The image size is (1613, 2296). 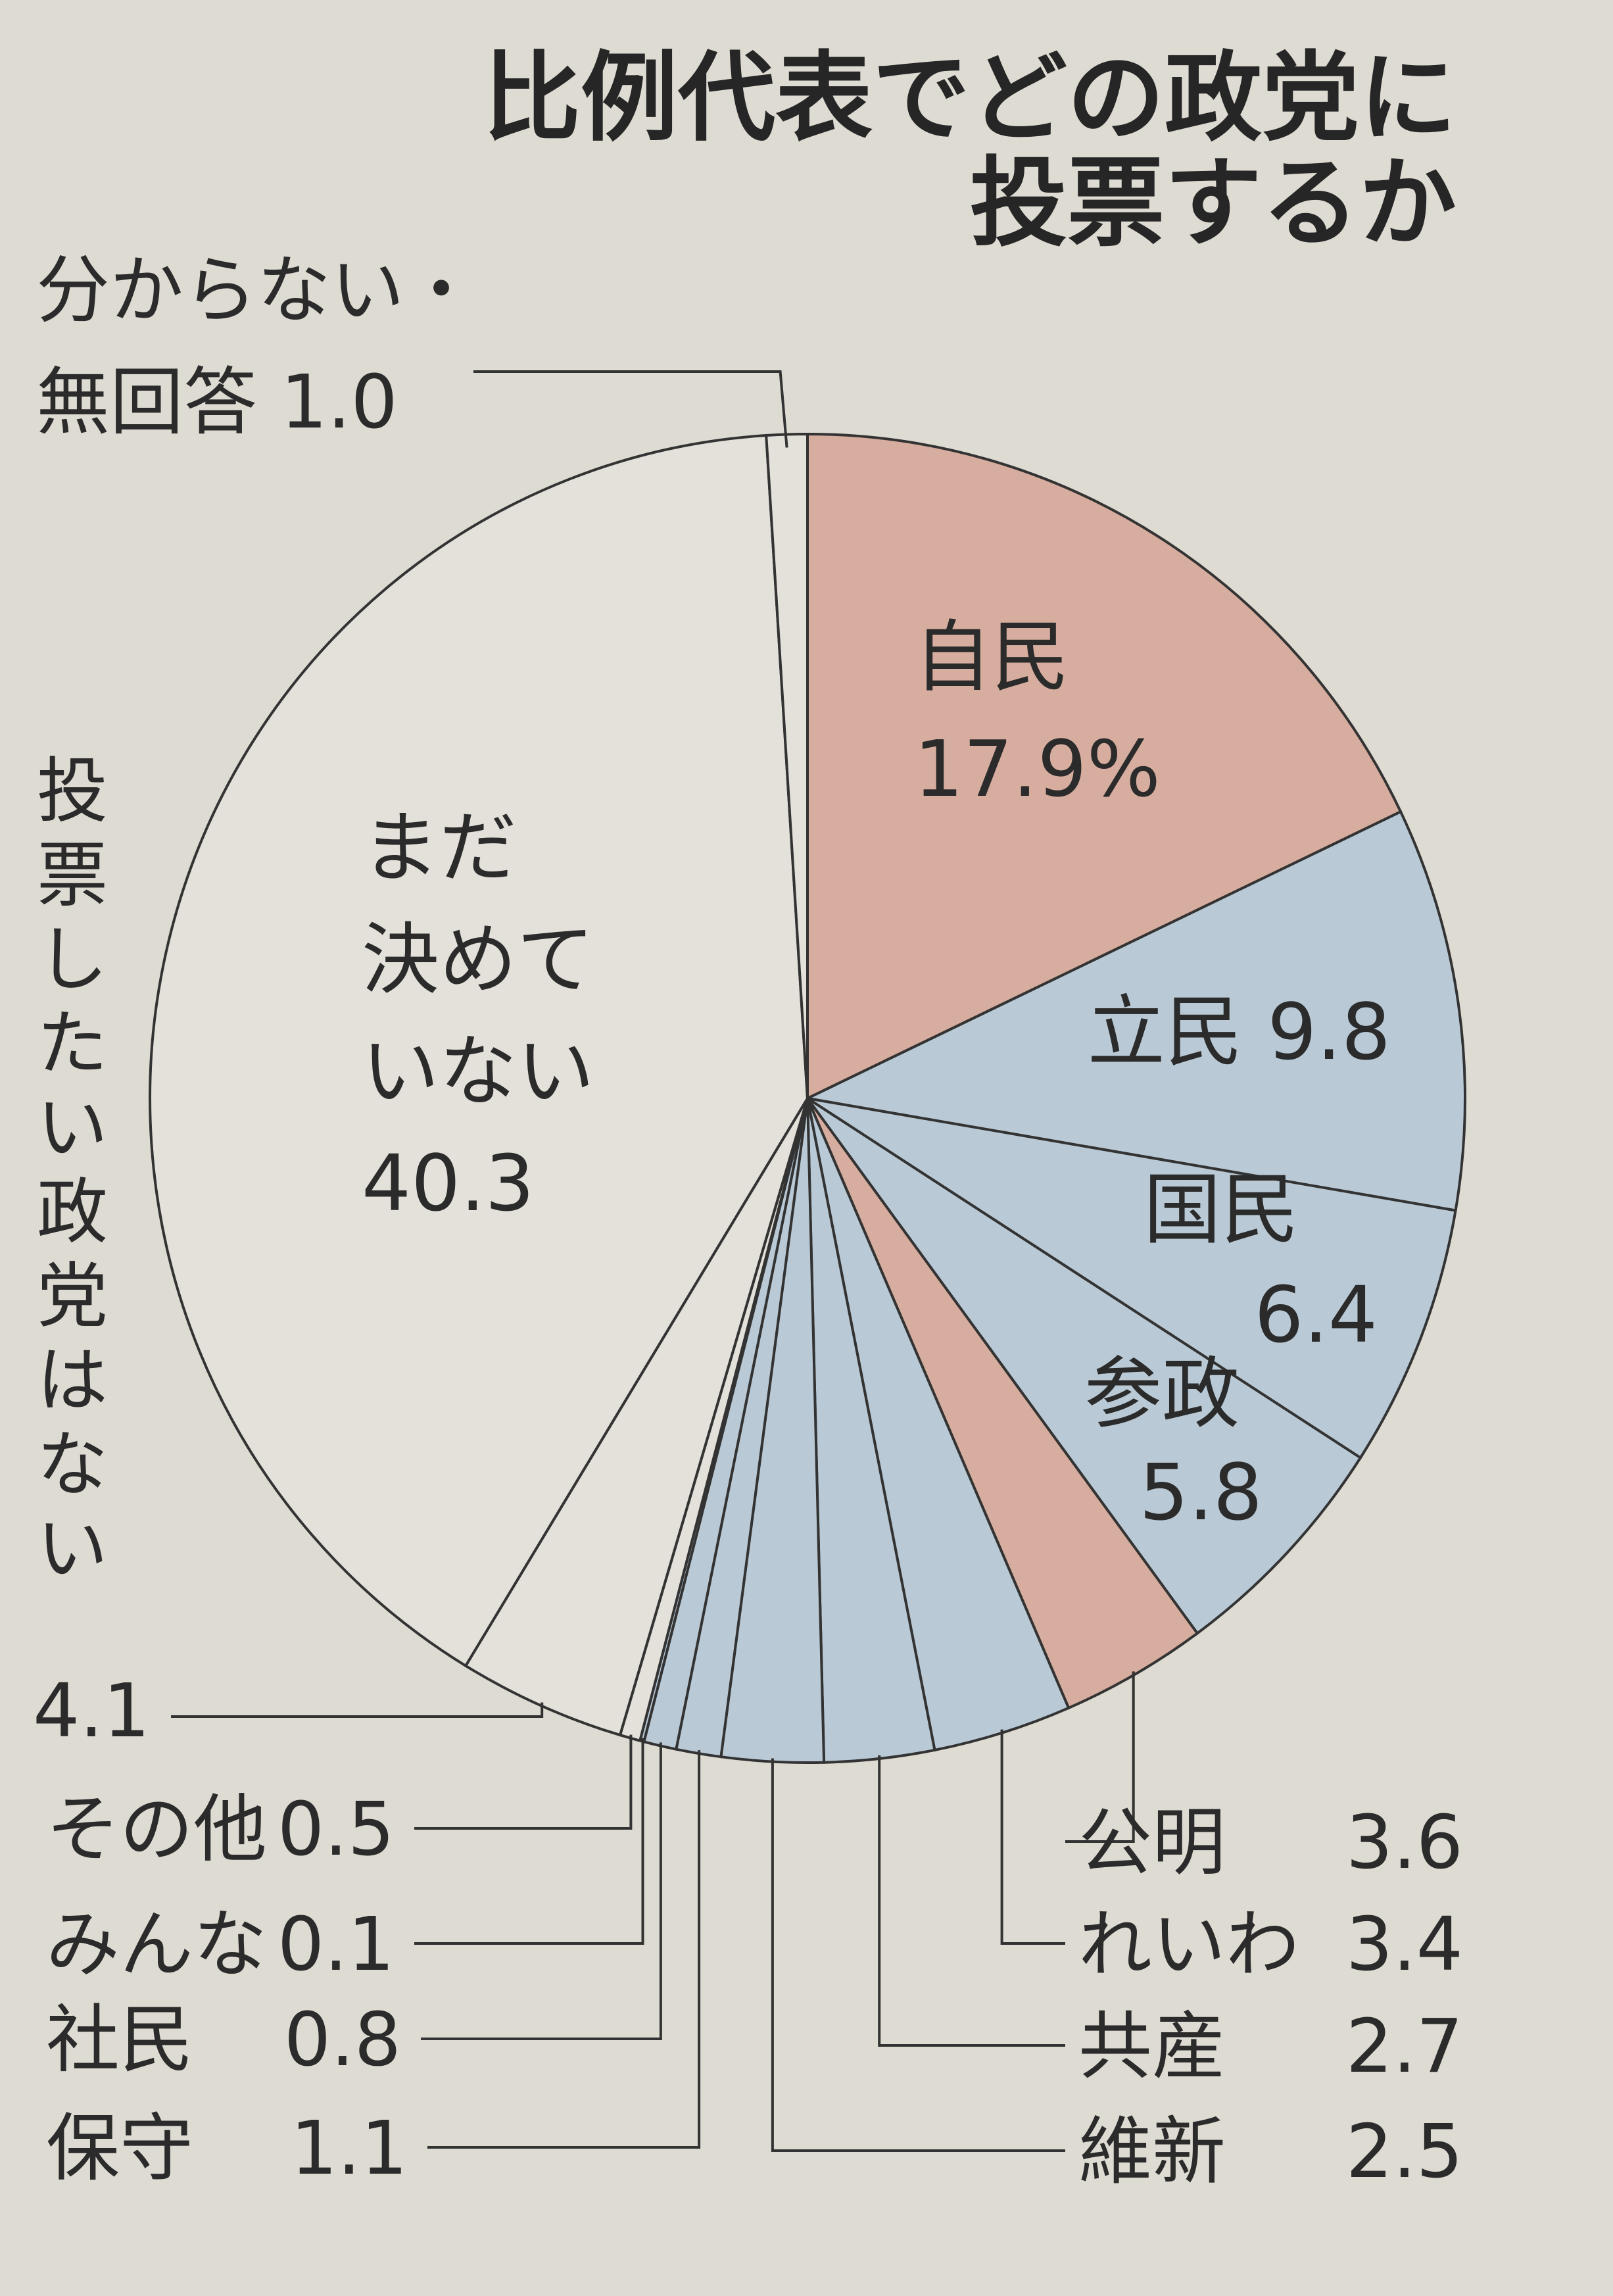 I want to click on label-undecided-2: 決めて, so click(x=478, y=959).